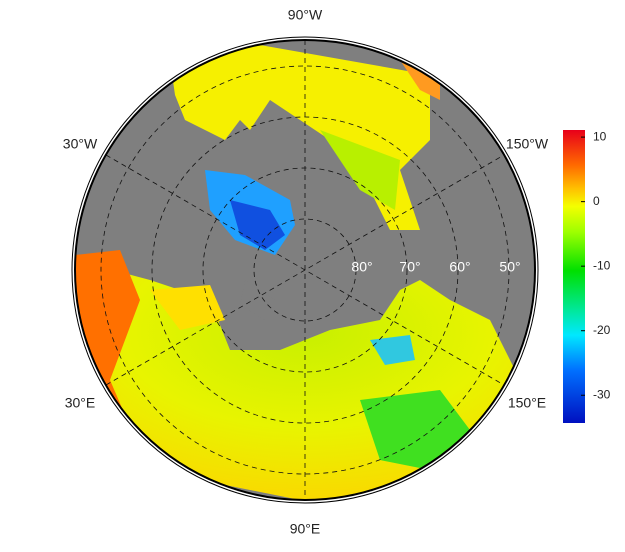 The height and width of the screenshot is (552, 625). I want to click on greenland-core, so click(257, 225).